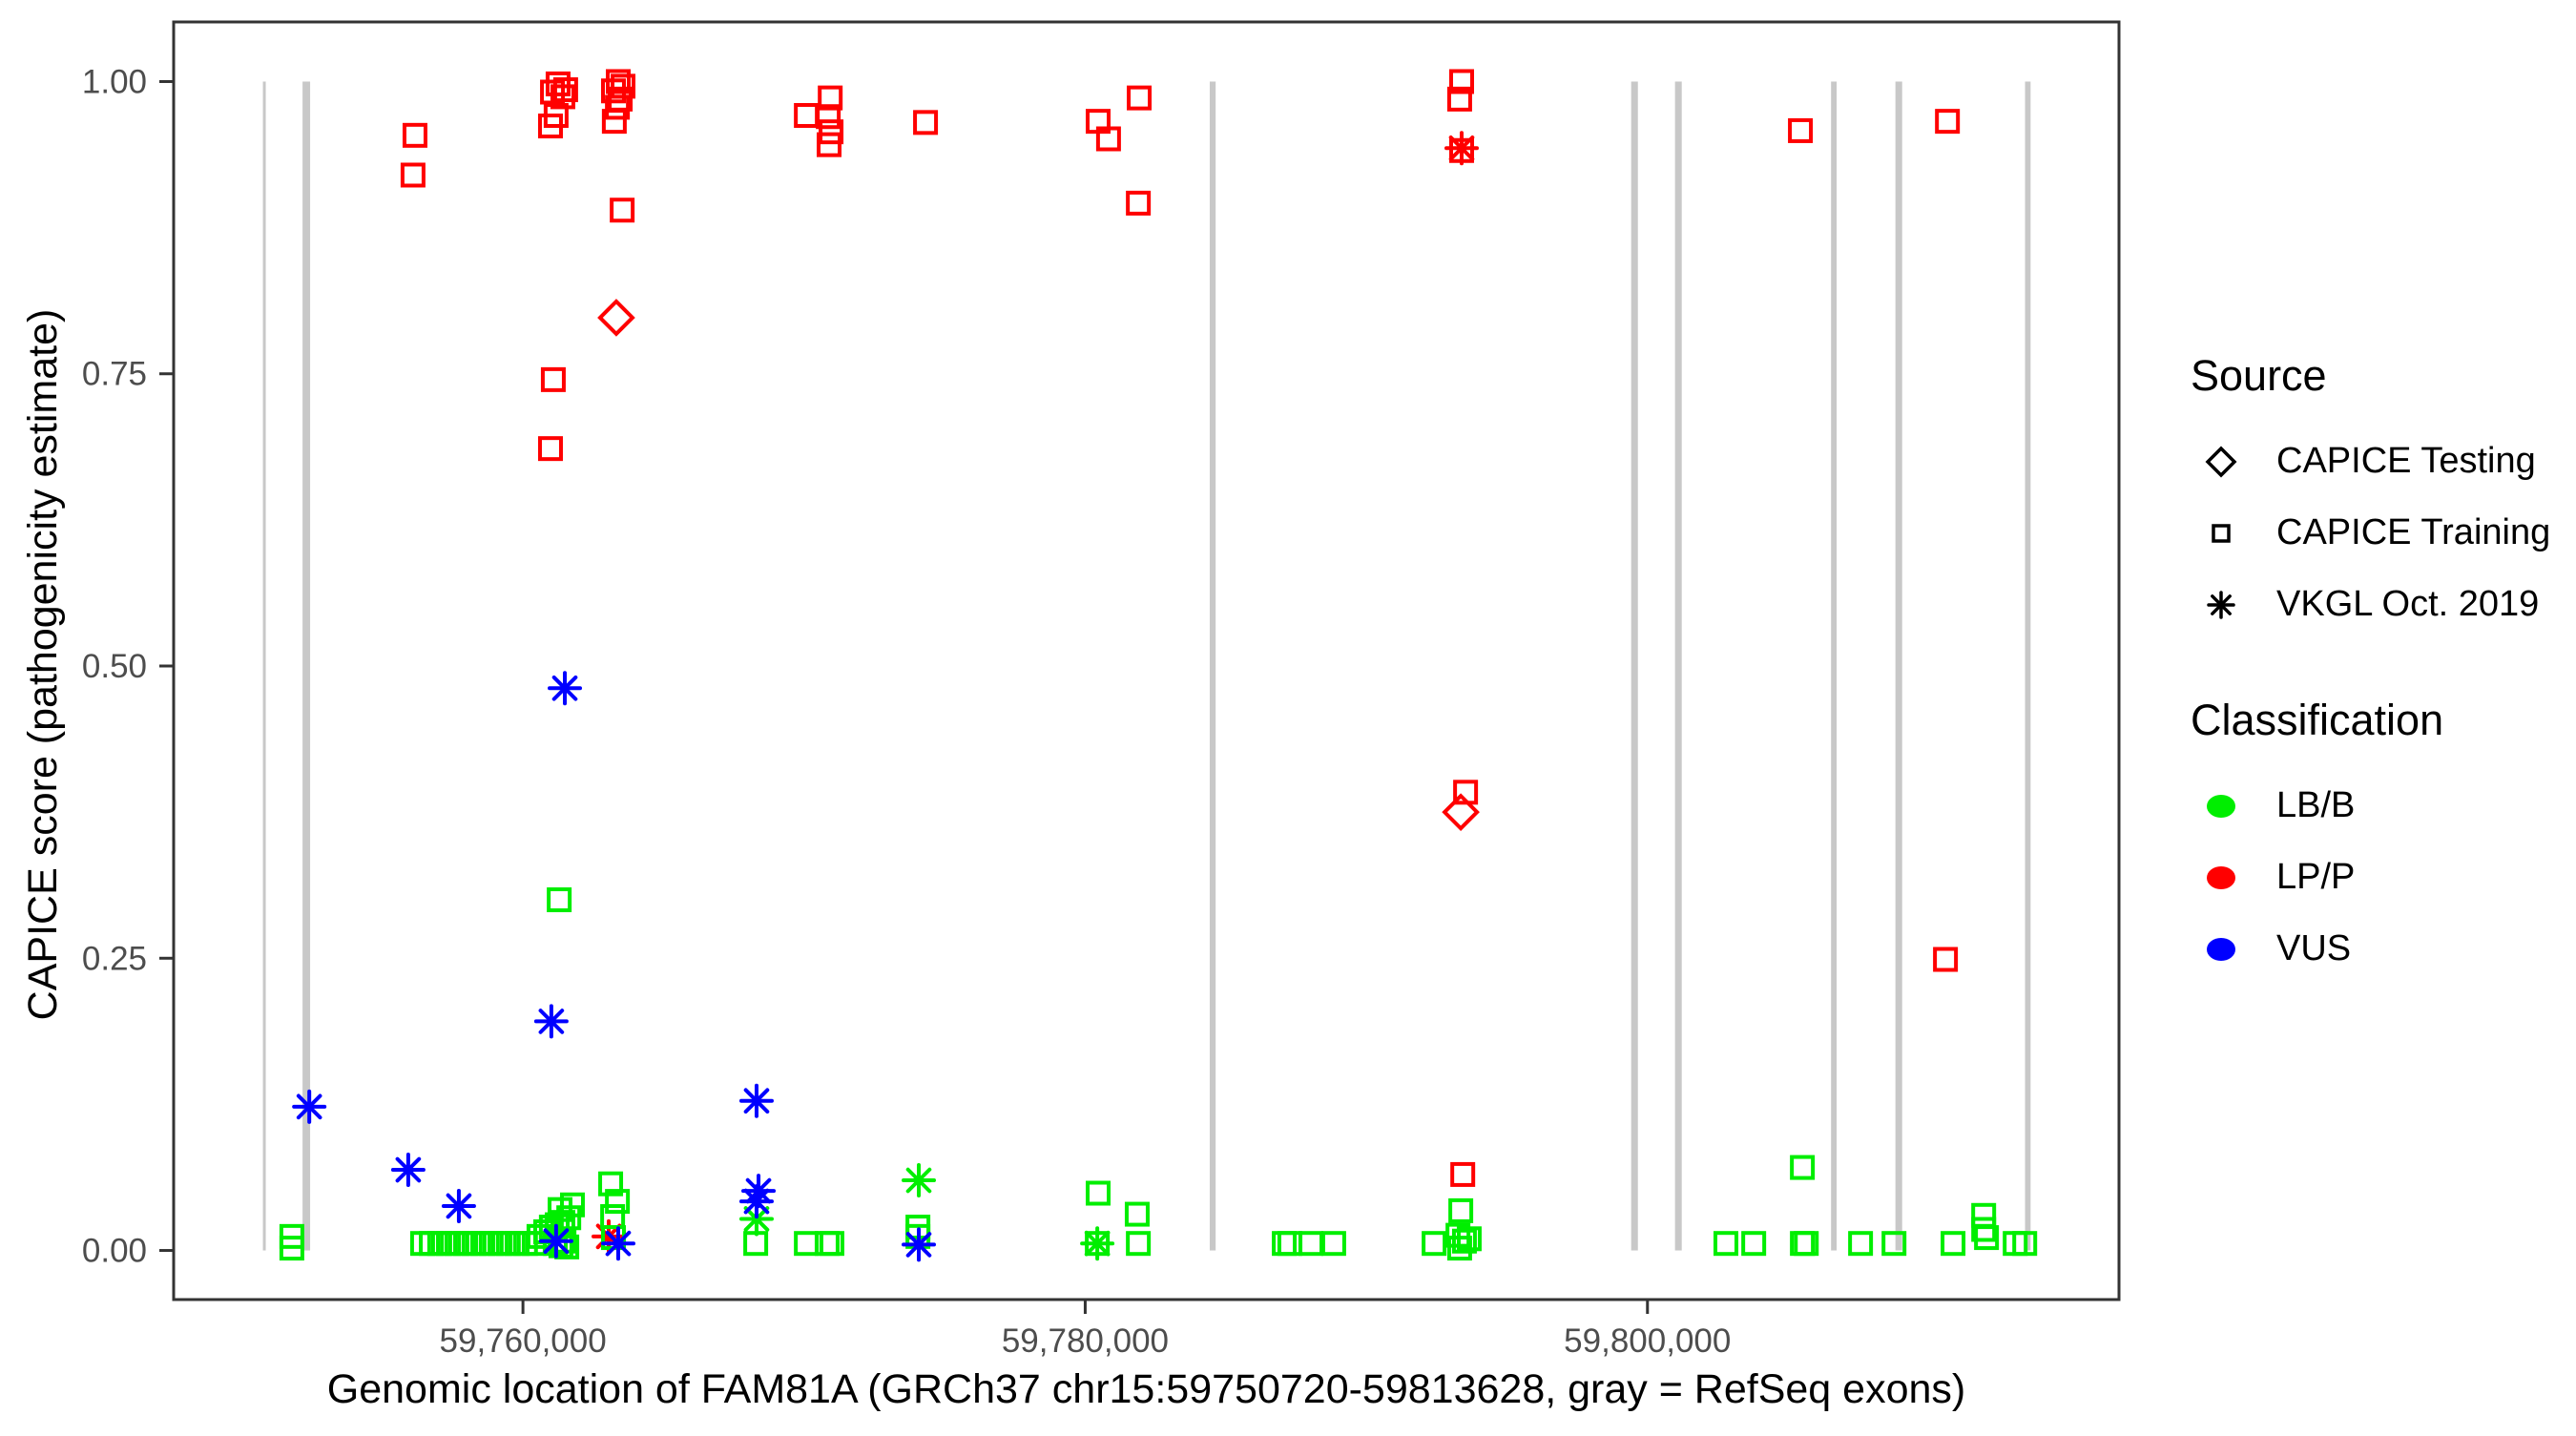 The height and width of the screenshot is (1436, 2576). I want to click on legend-source-title: Source, so click(2259, 375).